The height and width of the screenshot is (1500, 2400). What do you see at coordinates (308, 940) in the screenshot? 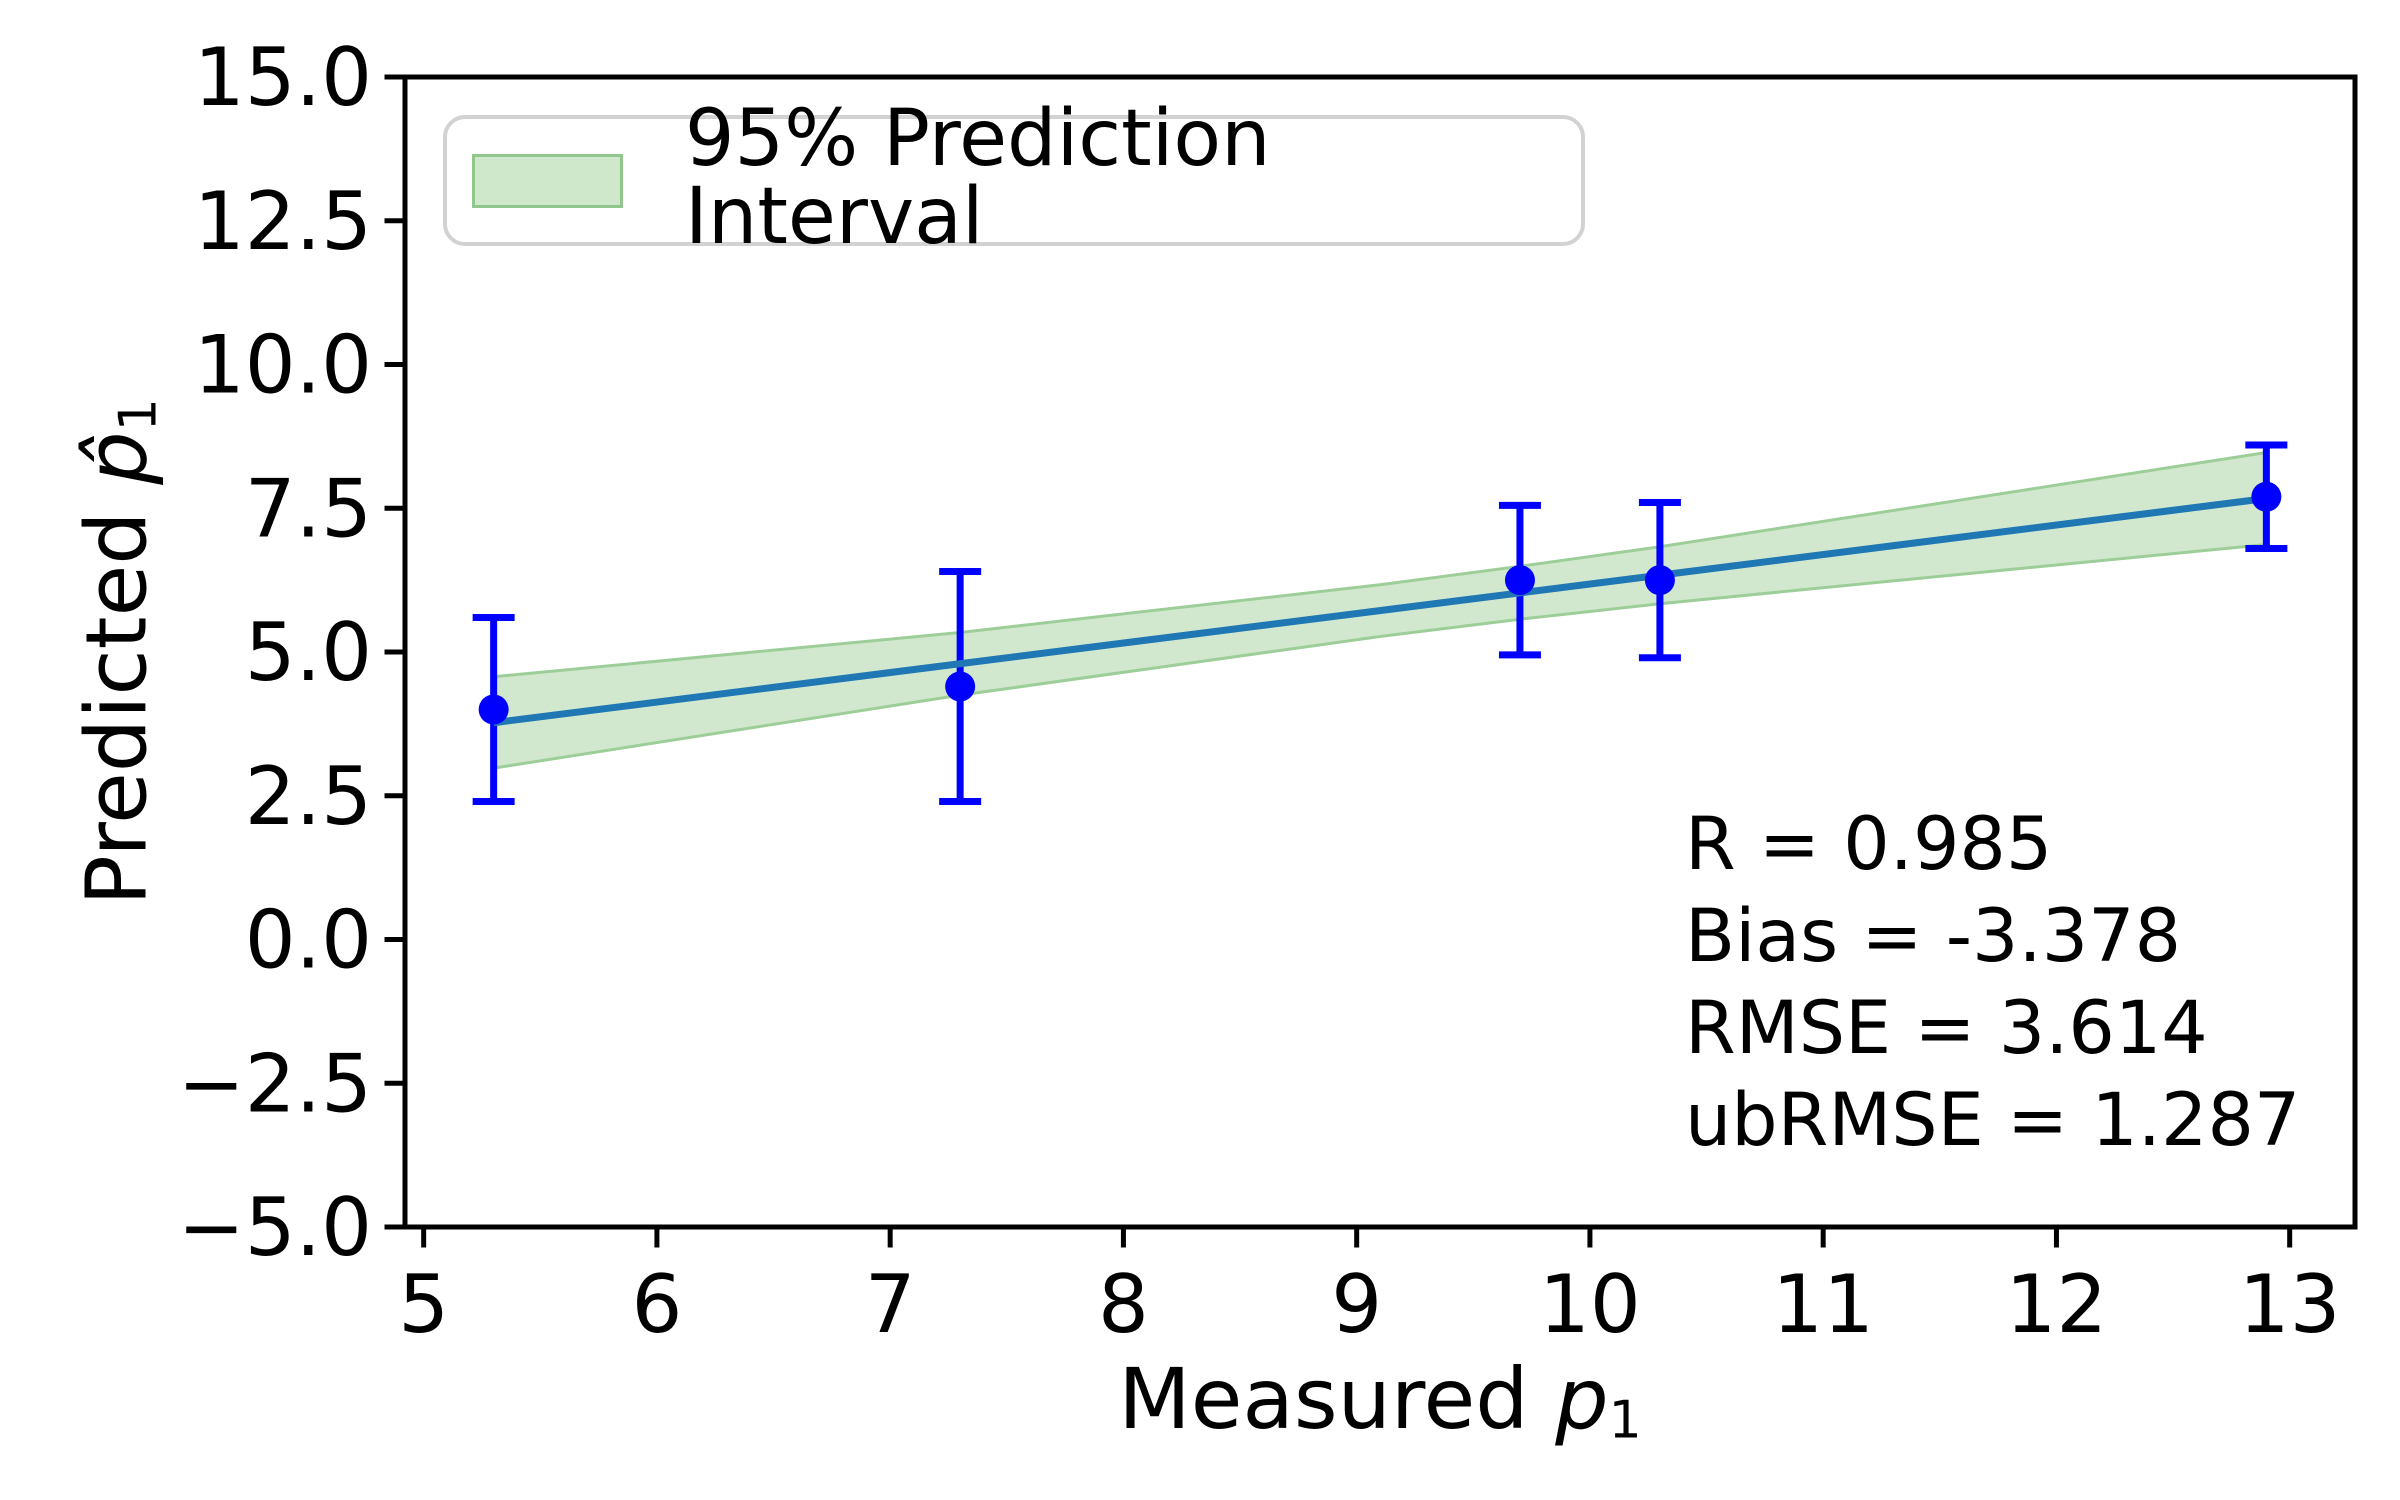
I see `y-tick-label: 0.0` at bounding box center [308, 940].